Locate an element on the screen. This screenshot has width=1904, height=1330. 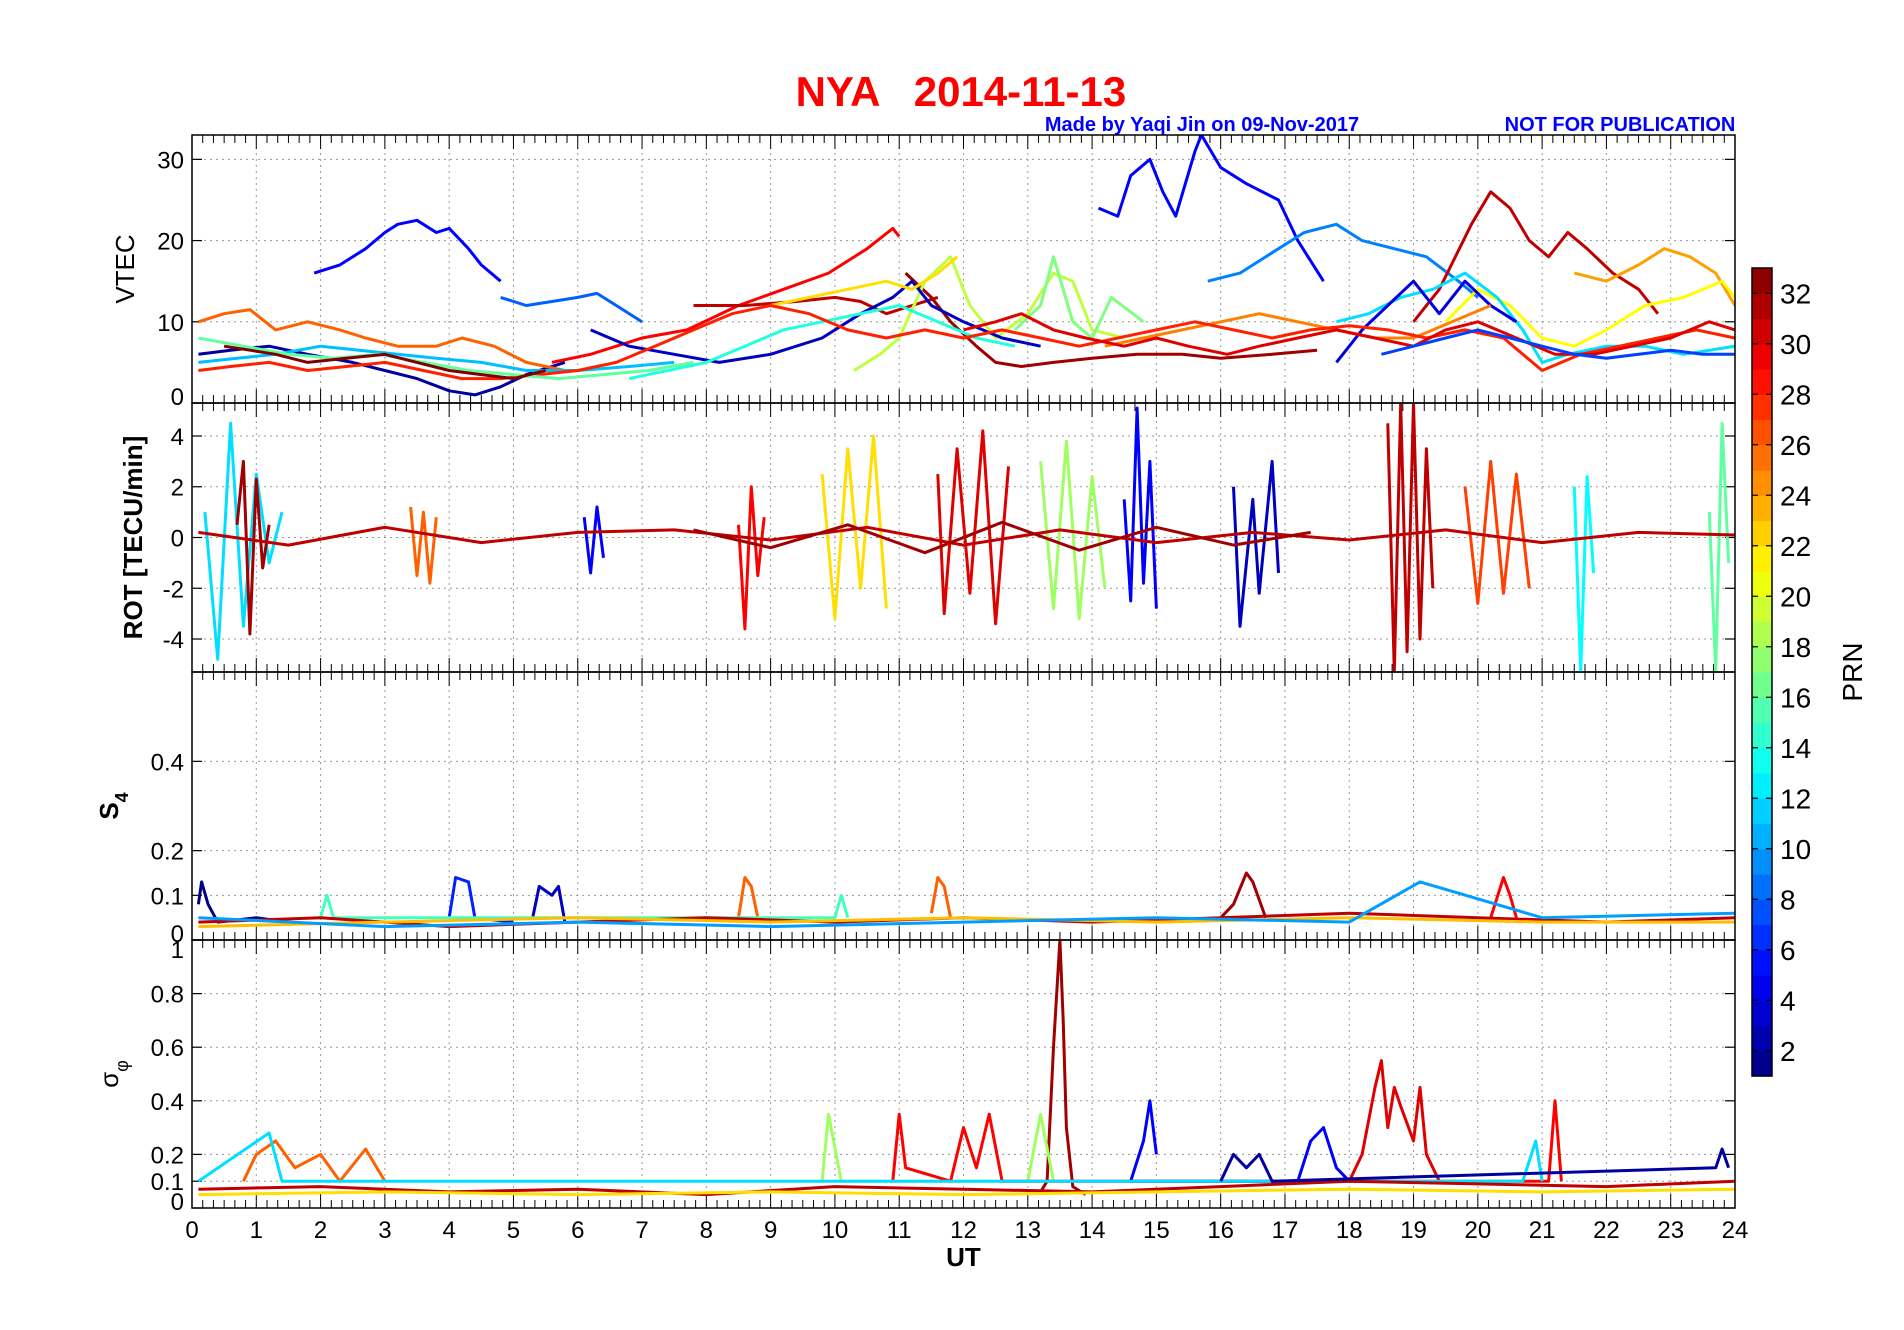
colorbar-tick-label: 8 is located at coordinates (1788, 899).